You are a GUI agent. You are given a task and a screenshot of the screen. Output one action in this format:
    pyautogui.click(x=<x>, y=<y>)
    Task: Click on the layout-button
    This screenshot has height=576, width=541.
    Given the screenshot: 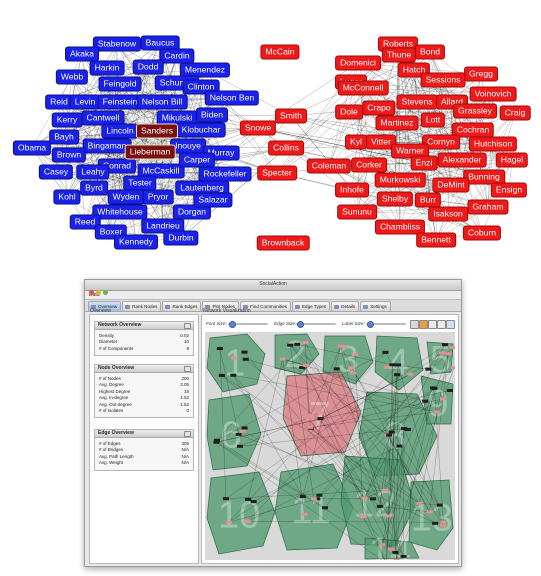 What is the action you would take?
    pyautogui.click(x=414, y=324)
    